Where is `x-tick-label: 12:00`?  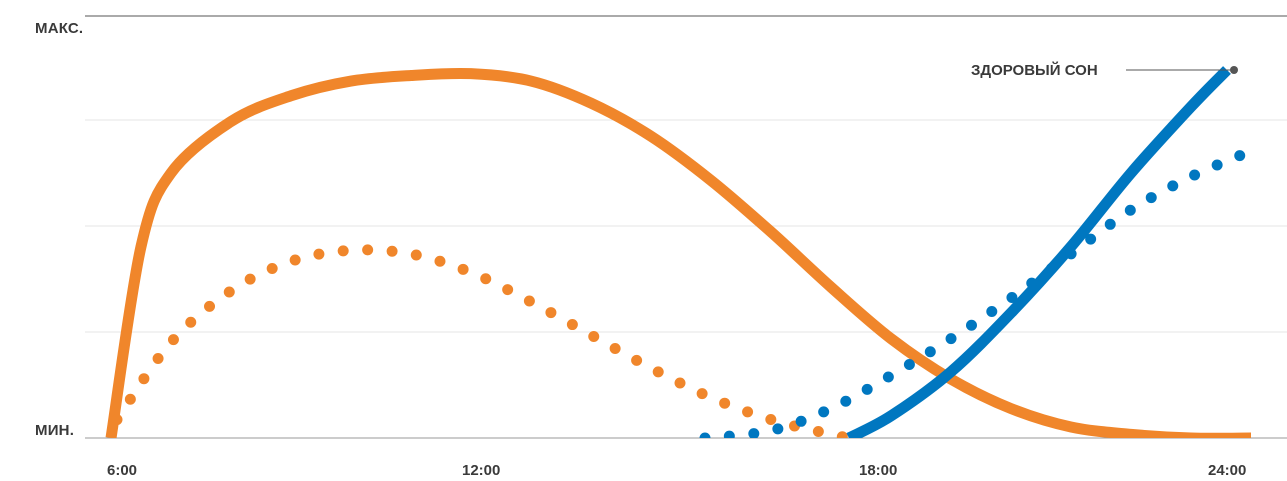
x-tick-label: 12:00 is located at coordinates (481, 470).